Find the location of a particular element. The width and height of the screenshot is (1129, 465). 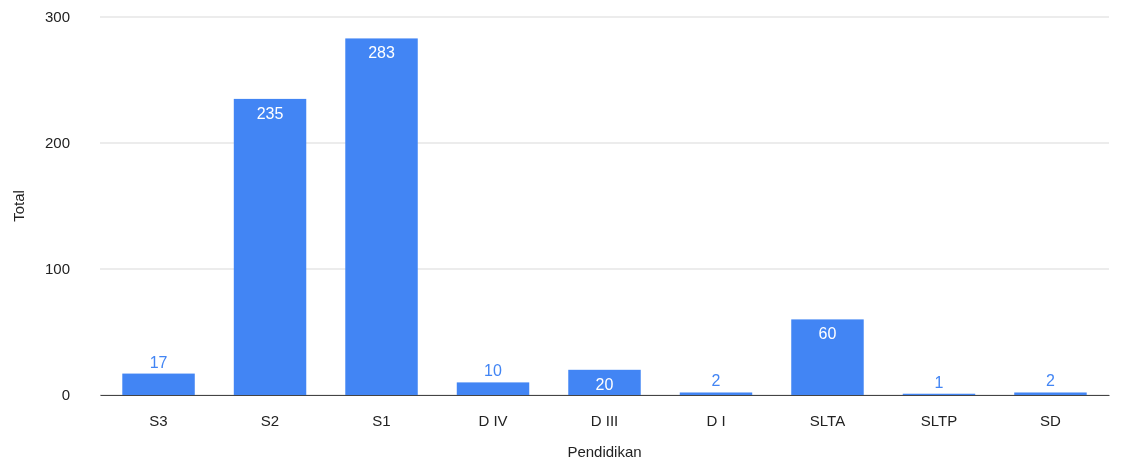

data-label: 20 is located at coordinates (604, 384).